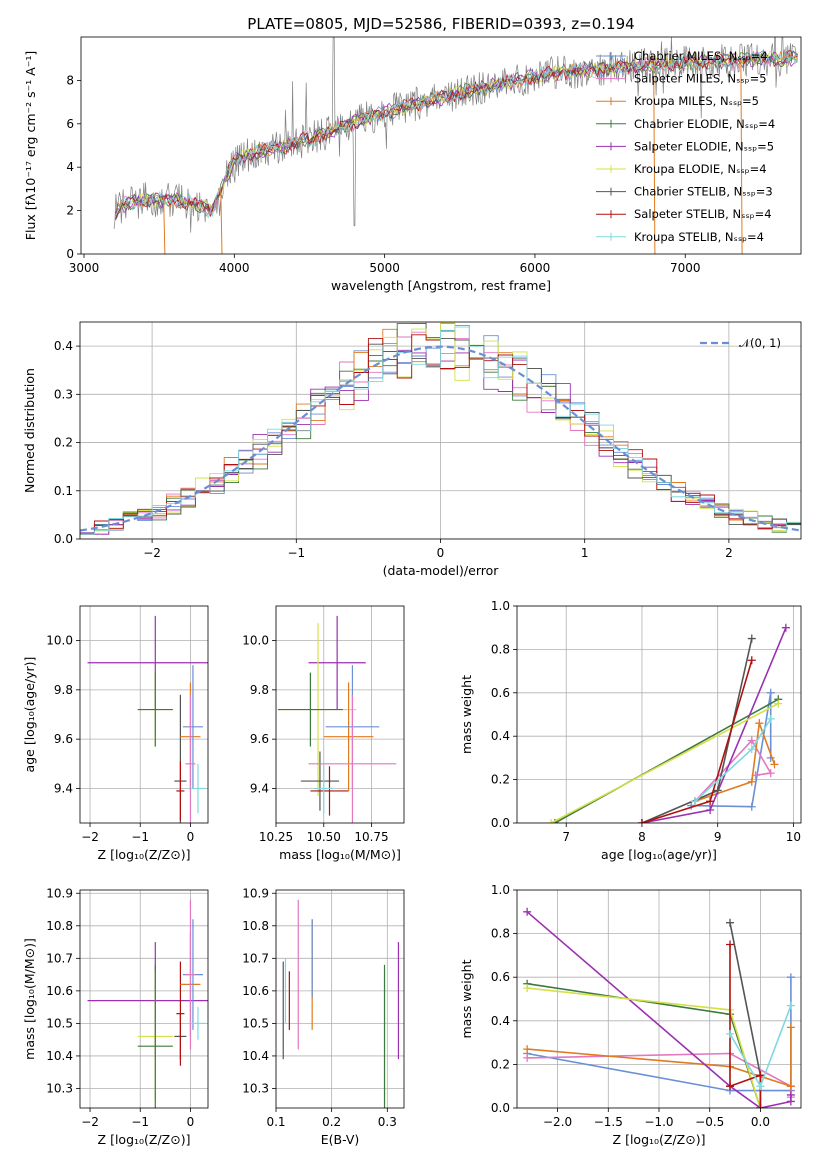 This screenshot has height=1174, width=819. What do you see at coordinates (63, 788) in the screenshot?
I see `z-age-ytick-label: 9.4` at bounding box center [63, 788].